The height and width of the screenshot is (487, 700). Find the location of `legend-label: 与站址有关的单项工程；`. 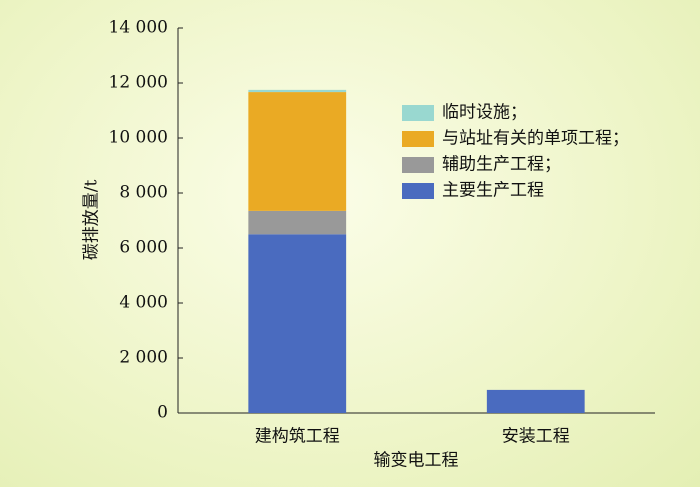

legend-label: 与站址有关的单项工程； is located at coordinates (535, 139).